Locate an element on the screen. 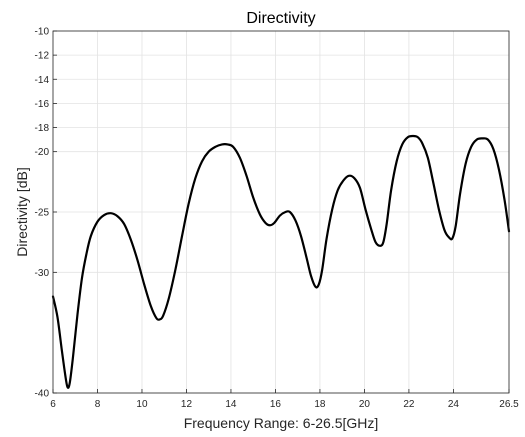 Image resolution: width=525 pixels, height=437 pixels. y-tick-label: -40 is located at coordinates (42, 394).